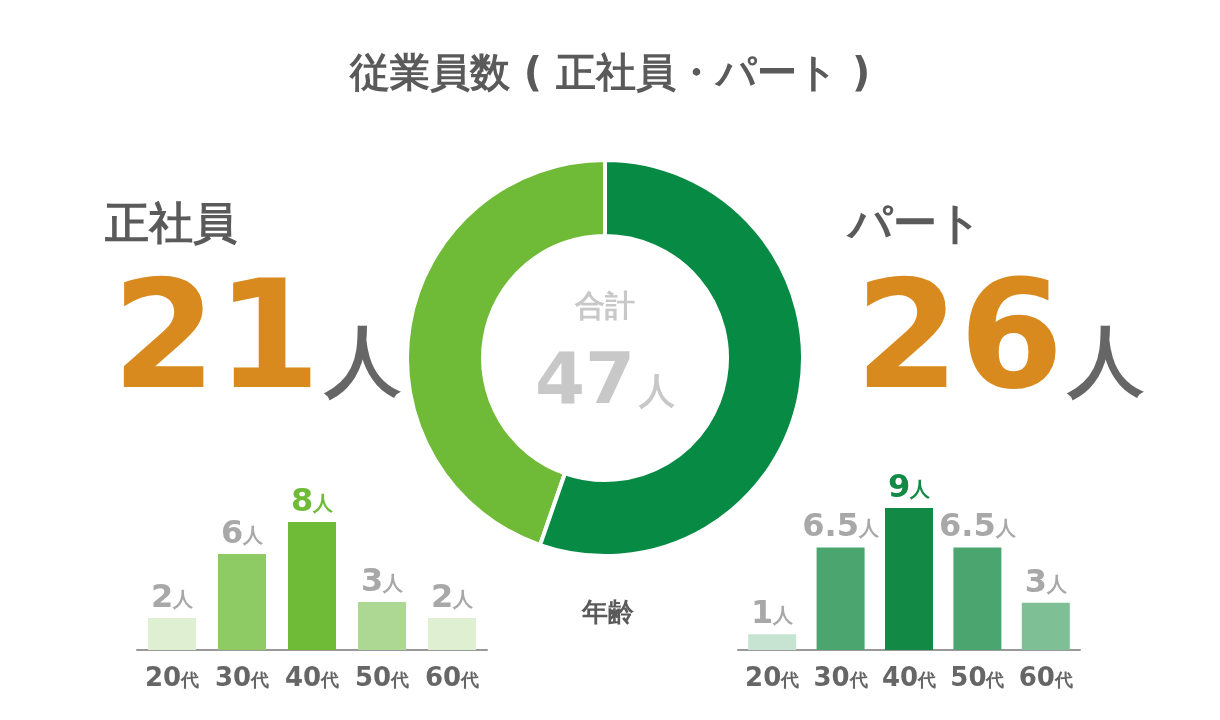 This screenshot has height=720, width=1220. I want to click on chart-title: 従業員数 ( 正社員・パート ), so click(609, 72).